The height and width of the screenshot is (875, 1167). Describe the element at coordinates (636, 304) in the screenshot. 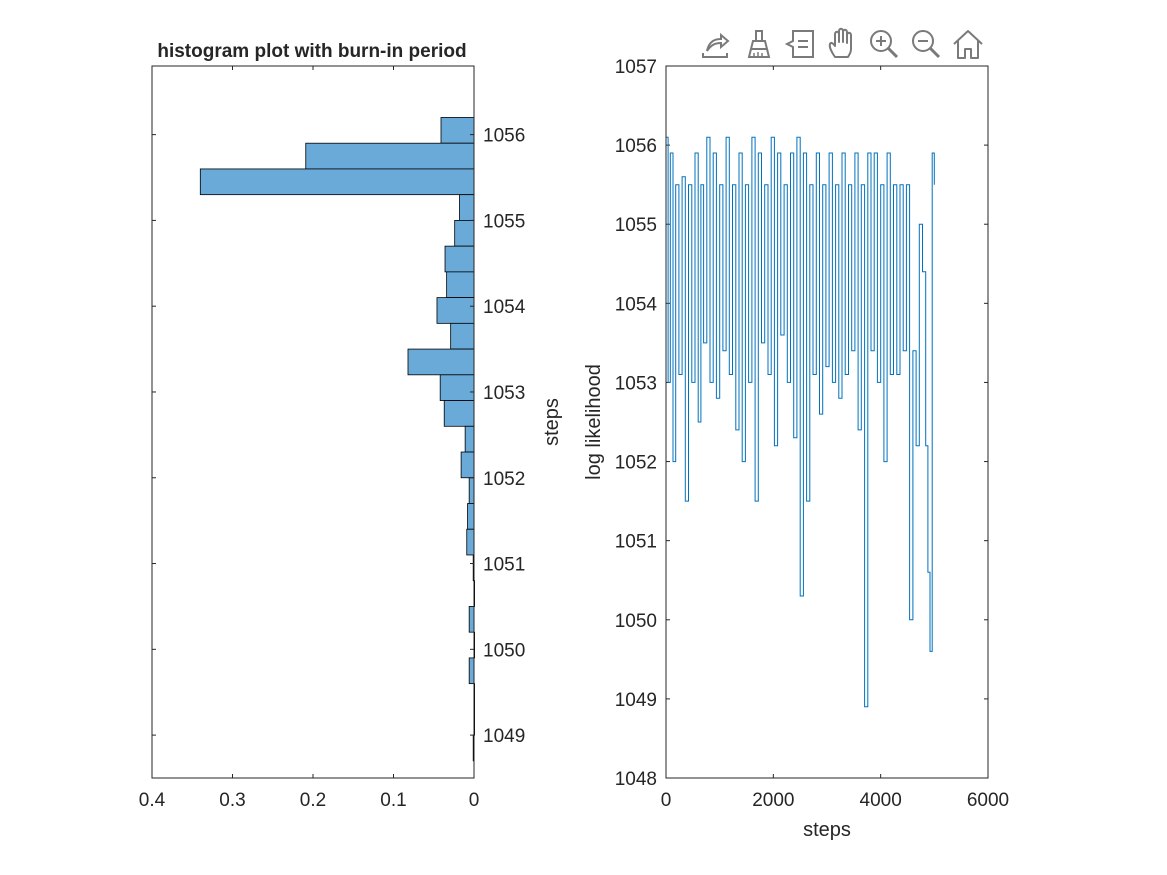

I see `trace-ytick-label: 1054` at that location.